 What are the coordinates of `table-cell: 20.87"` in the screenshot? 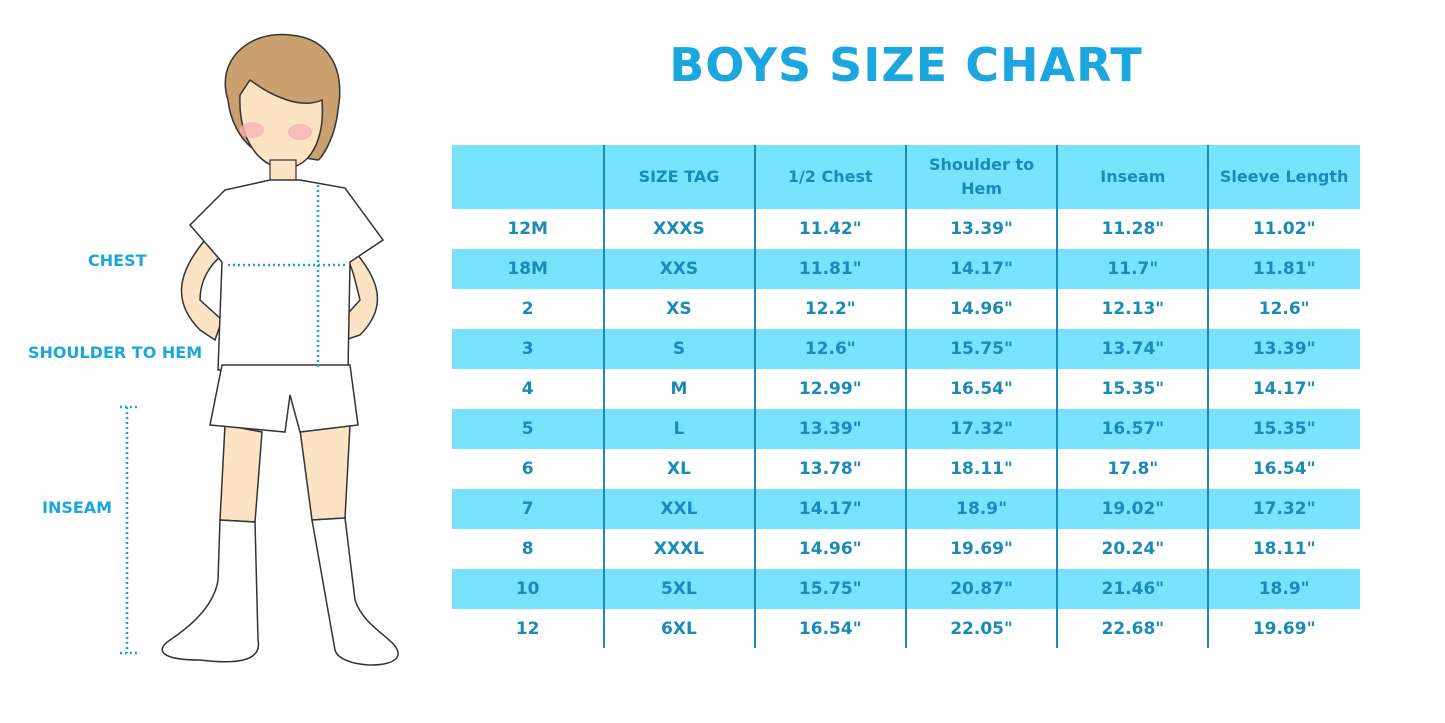 It's located at (981, 589).